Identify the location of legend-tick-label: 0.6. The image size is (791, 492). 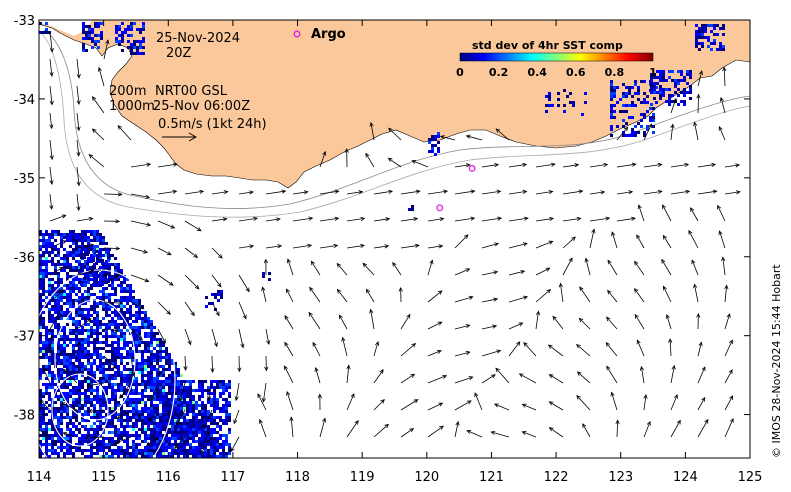
(576, 72).